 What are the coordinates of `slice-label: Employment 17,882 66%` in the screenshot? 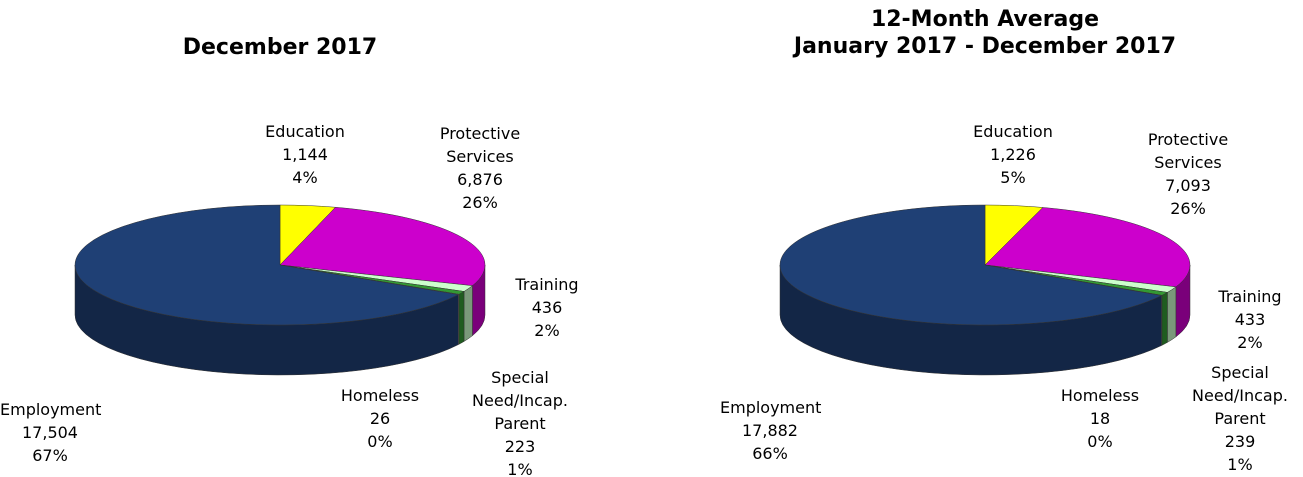 It's located at (771, 430).